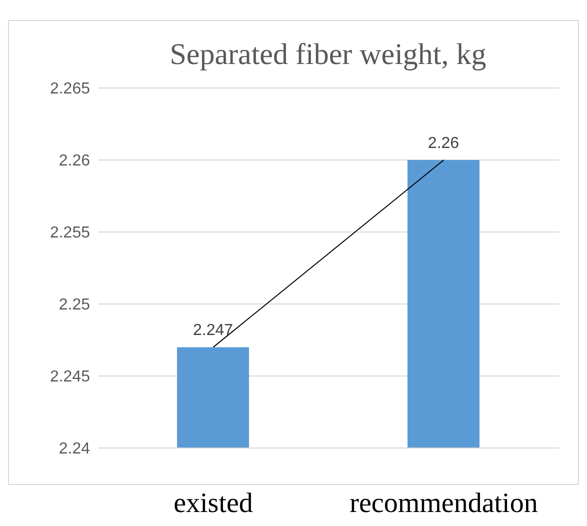  What do you see at coordinates (74, 305) in the screenshot?
I see `y-tick-label: 2.25` at bounding box center [74, 305].